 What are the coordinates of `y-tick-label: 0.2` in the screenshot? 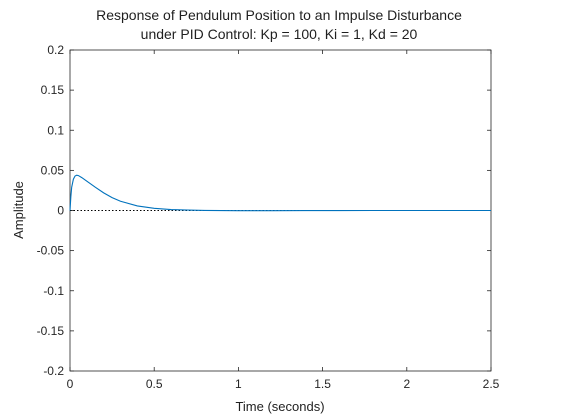 It's located at (55, 50).